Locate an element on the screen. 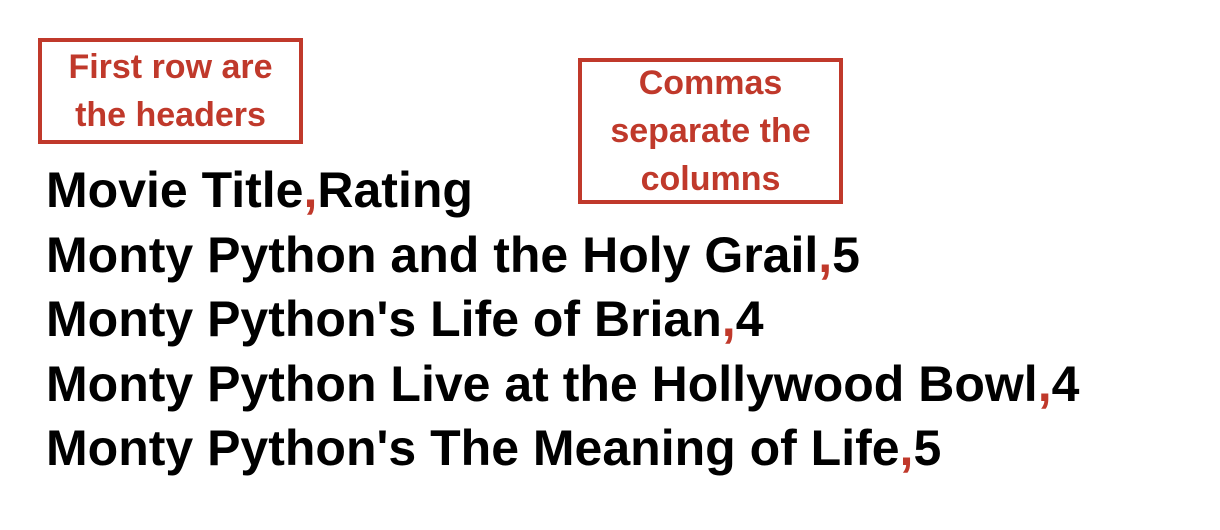  csv-data-row: Monty Python and the Holy Grail,5 is located at coordinates (562, 255).